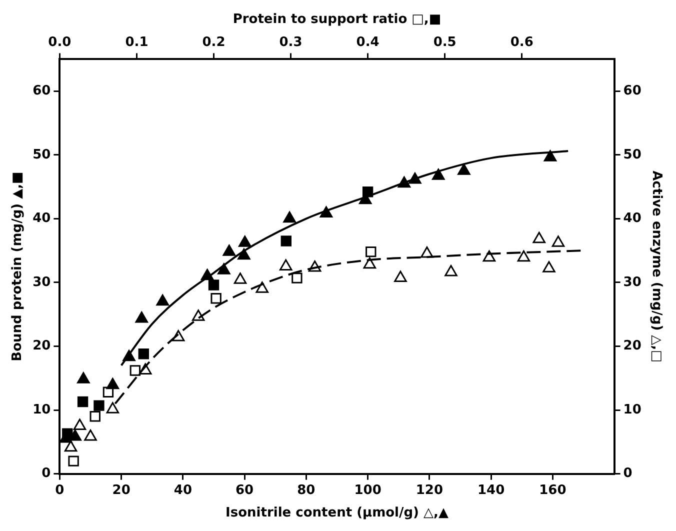  Describe the element at coordinates (656, 266) in the screenshot. I see `y2-axis-title: Active enzyme (mg/g) △,□` at that location.